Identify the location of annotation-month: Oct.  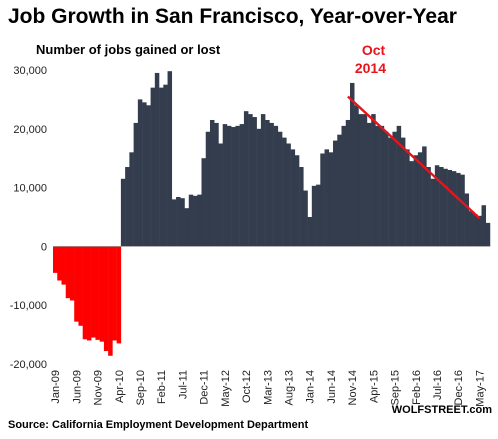
(374, 50).